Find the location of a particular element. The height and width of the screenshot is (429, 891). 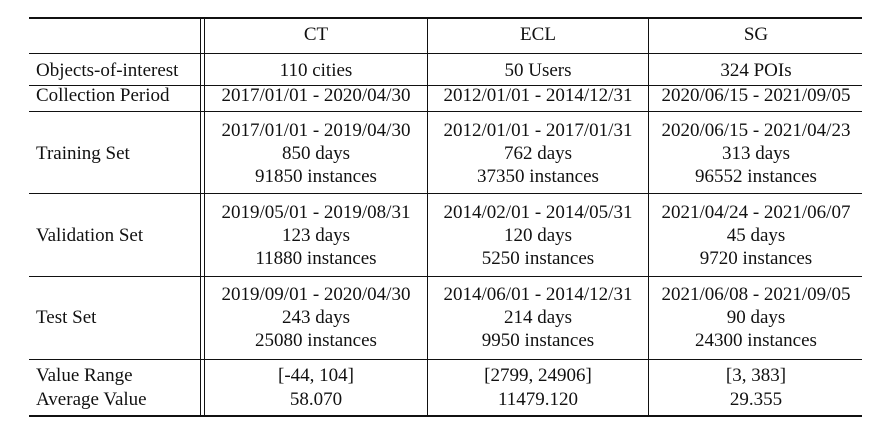

training-ct-instances: 91850 instances is located at coordinates (316, 176).